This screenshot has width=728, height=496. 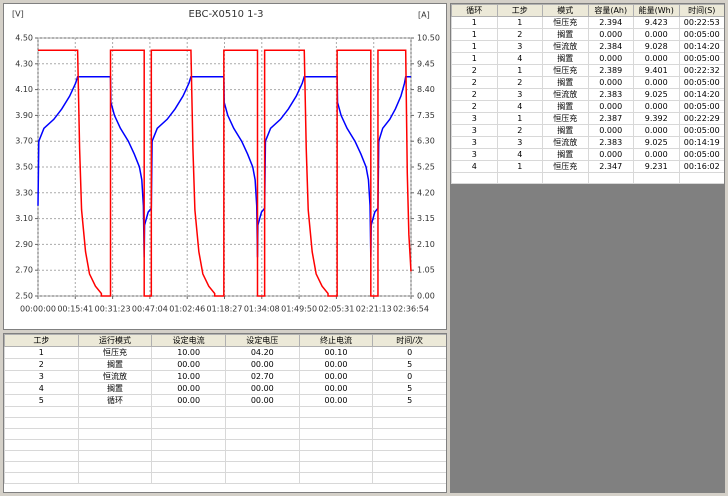 I want to click on table-row: 2 4 搁置 0.000 0.000 00:05:00, so click(x=587, y=106).